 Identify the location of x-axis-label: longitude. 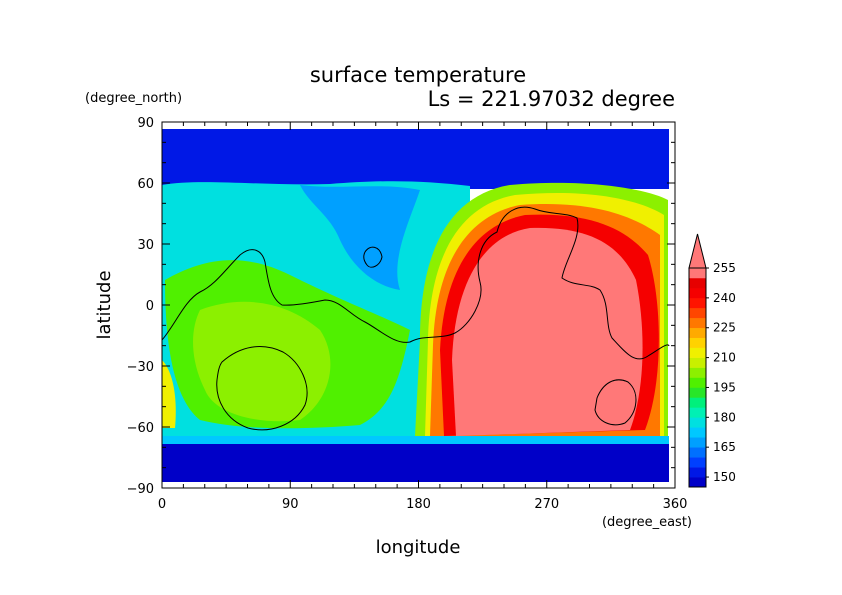
(418, 547).